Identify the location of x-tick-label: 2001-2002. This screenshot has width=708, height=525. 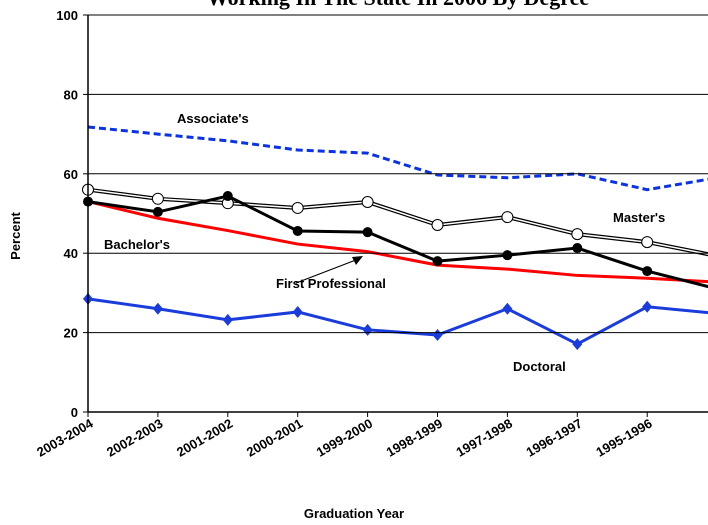
(204, 438).